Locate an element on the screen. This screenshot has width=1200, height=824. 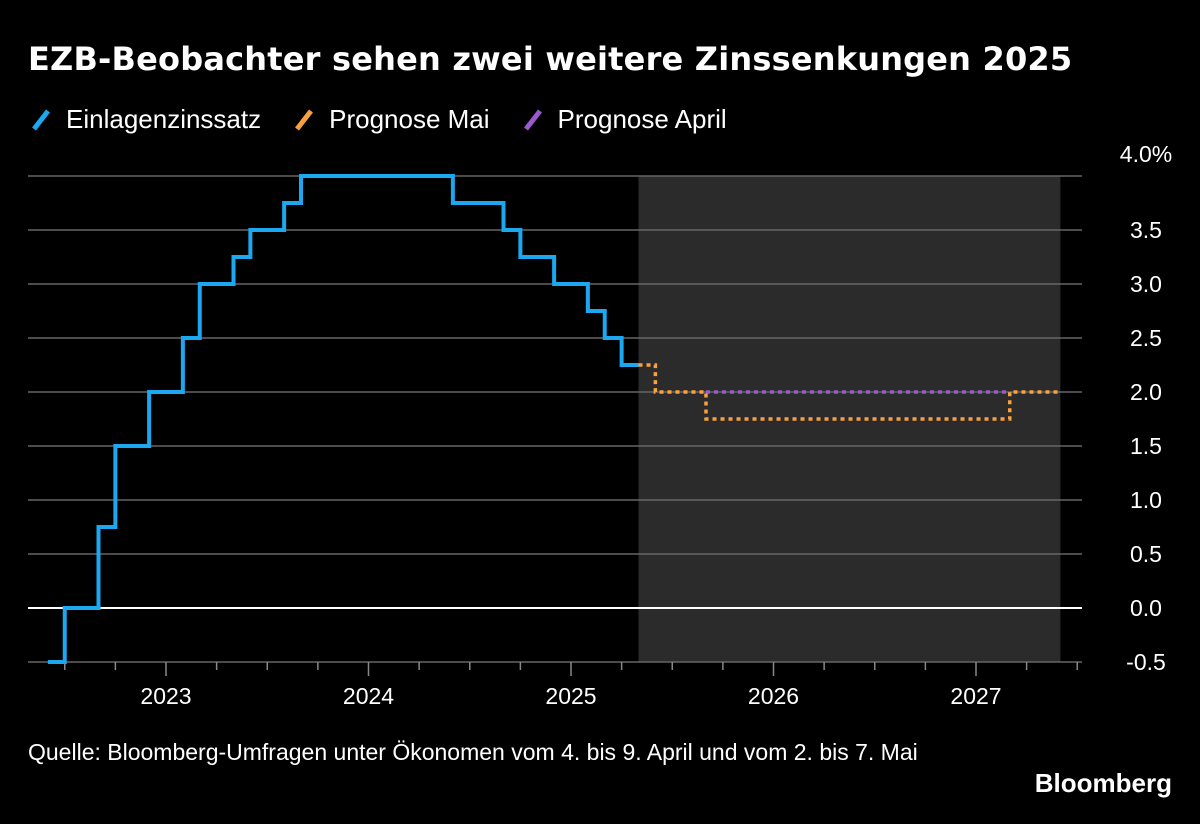
y-tick-label: 2.0 is located at coordinates (1146, 392).